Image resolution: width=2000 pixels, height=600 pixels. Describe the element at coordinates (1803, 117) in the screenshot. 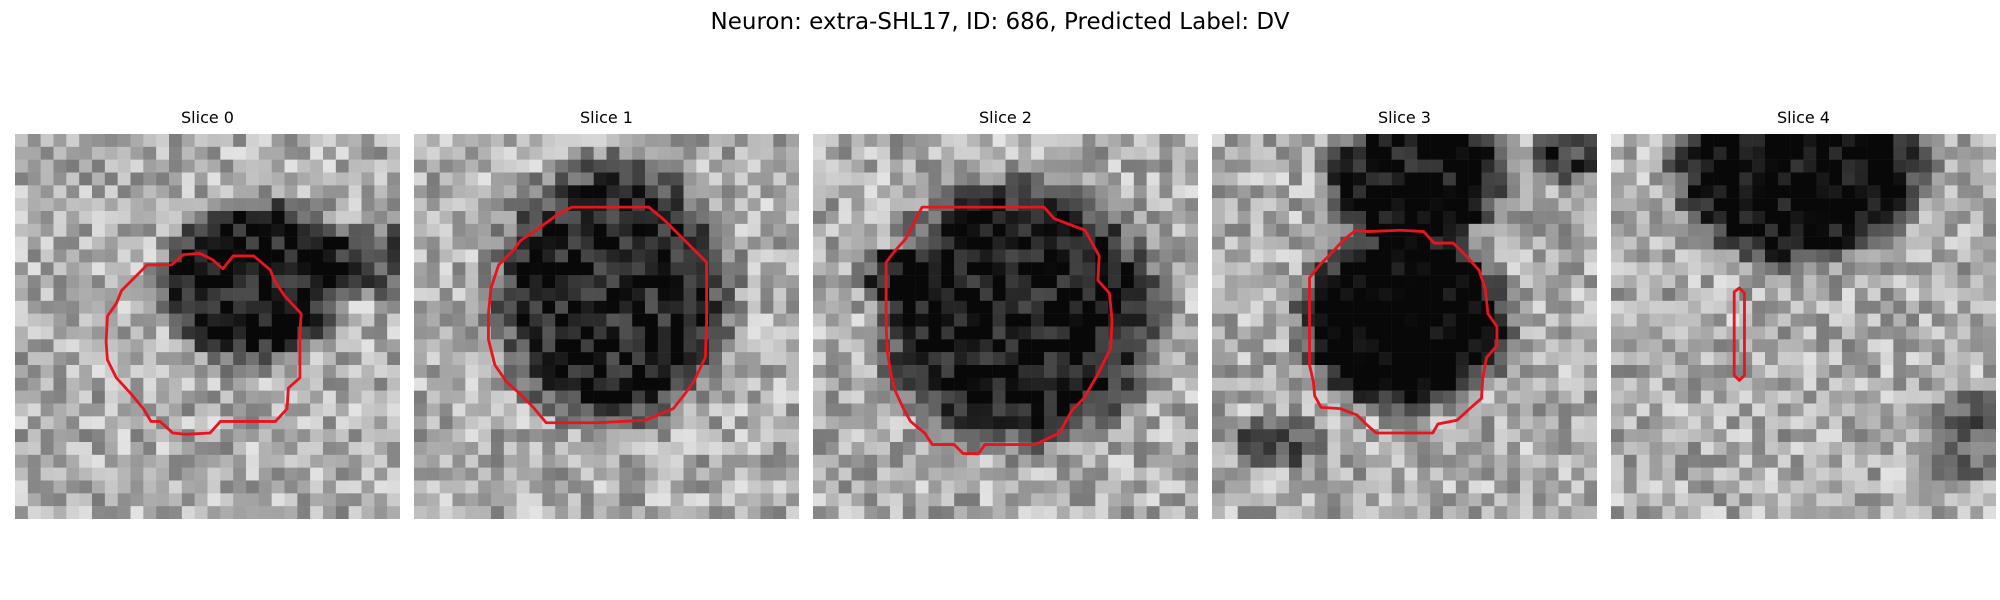

I see `panel-title: Slice 4` at that location.